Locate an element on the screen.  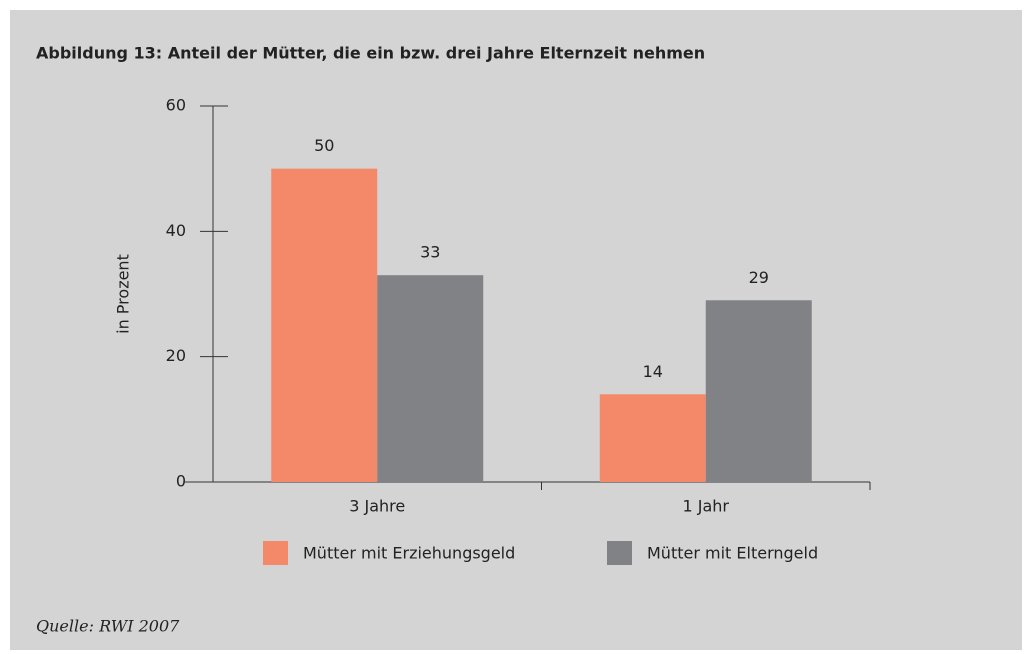
value-label: 33 is located at coordinates (430, 252).